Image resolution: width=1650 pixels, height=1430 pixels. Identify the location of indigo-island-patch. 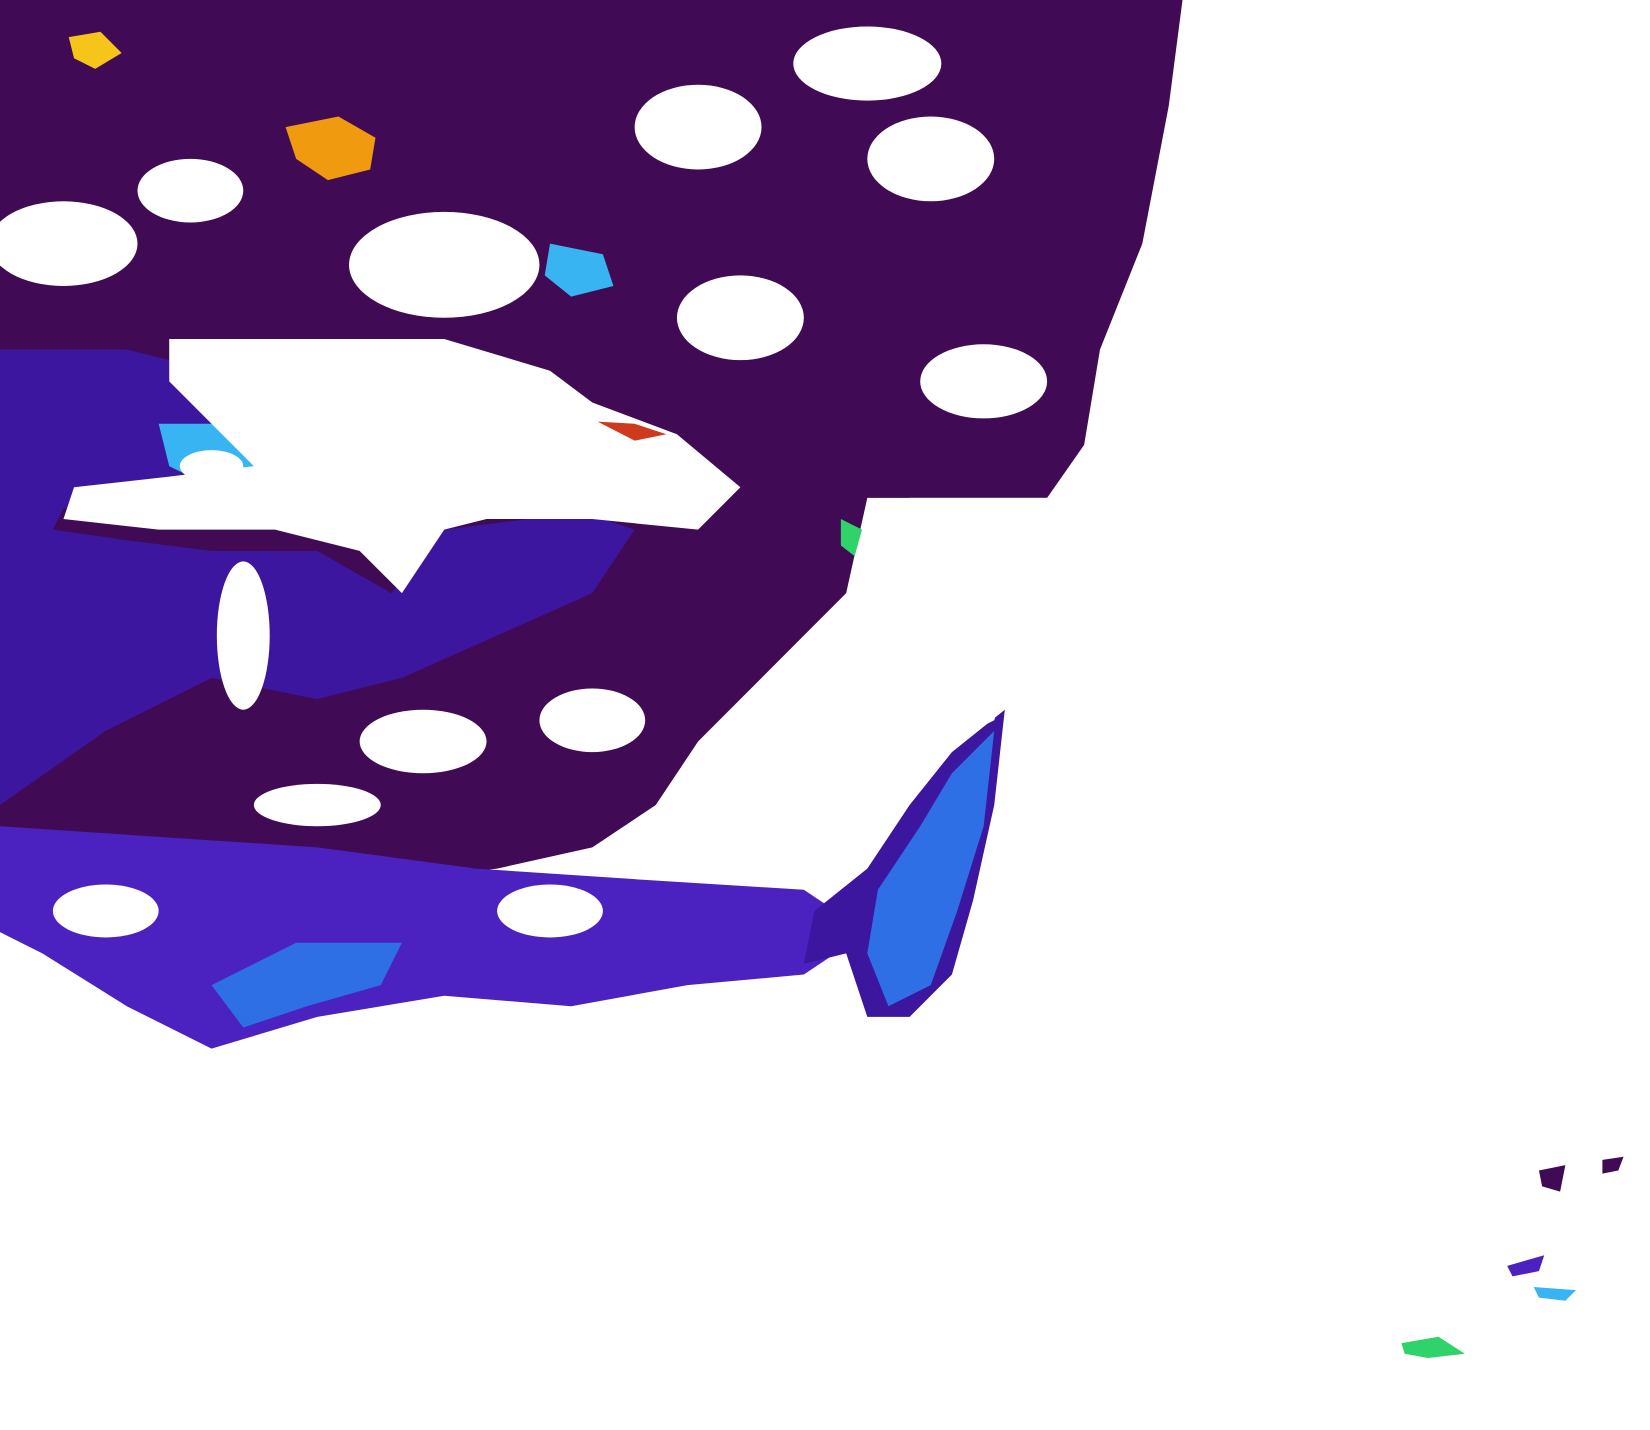
(1526, 1266).